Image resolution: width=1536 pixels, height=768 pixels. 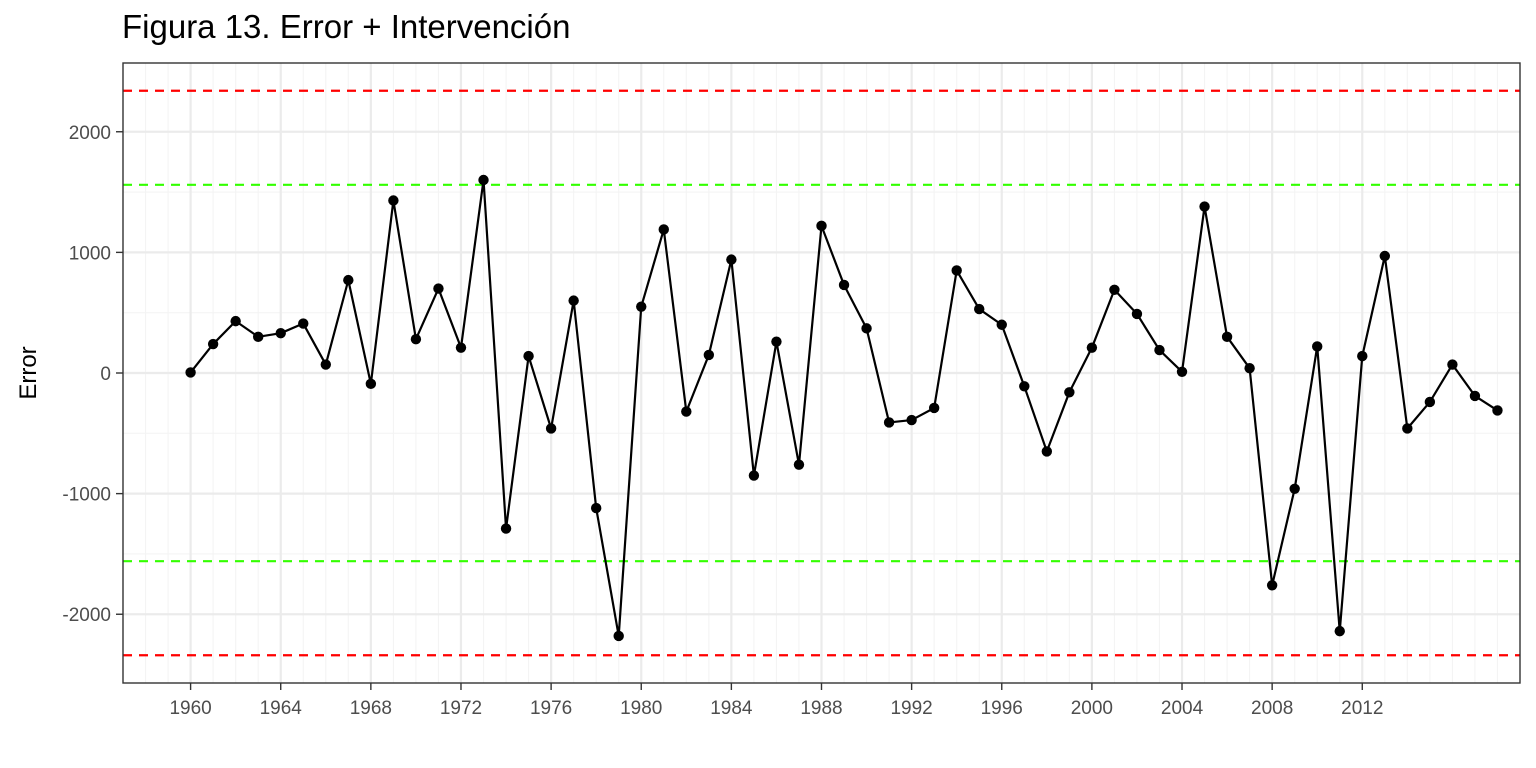 What do you see at coordinates (28, 372) in the screenshot?
I see `y-axis-title: Error` at bounding box center [28, 372].